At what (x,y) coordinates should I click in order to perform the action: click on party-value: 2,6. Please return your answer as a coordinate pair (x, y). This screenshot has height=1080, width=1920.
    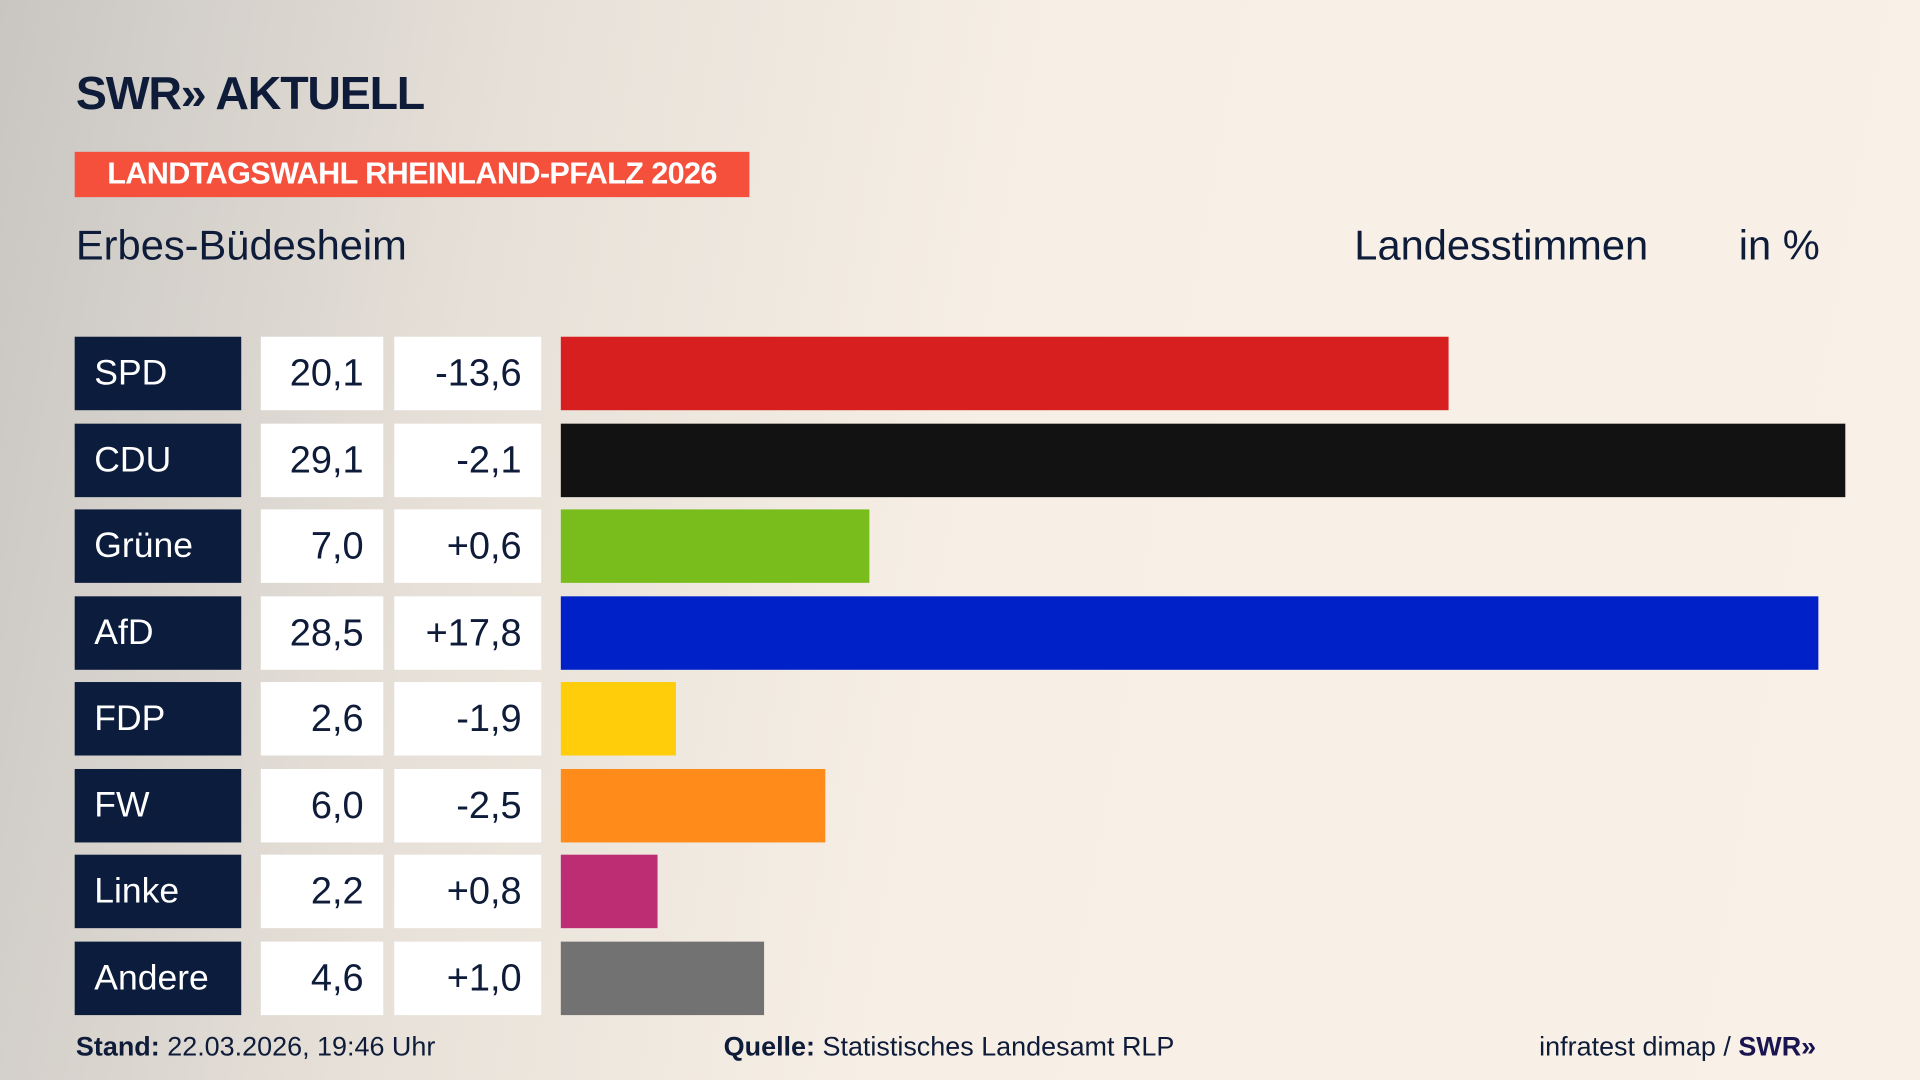
    Looking at the image, I should click on (322, 719).